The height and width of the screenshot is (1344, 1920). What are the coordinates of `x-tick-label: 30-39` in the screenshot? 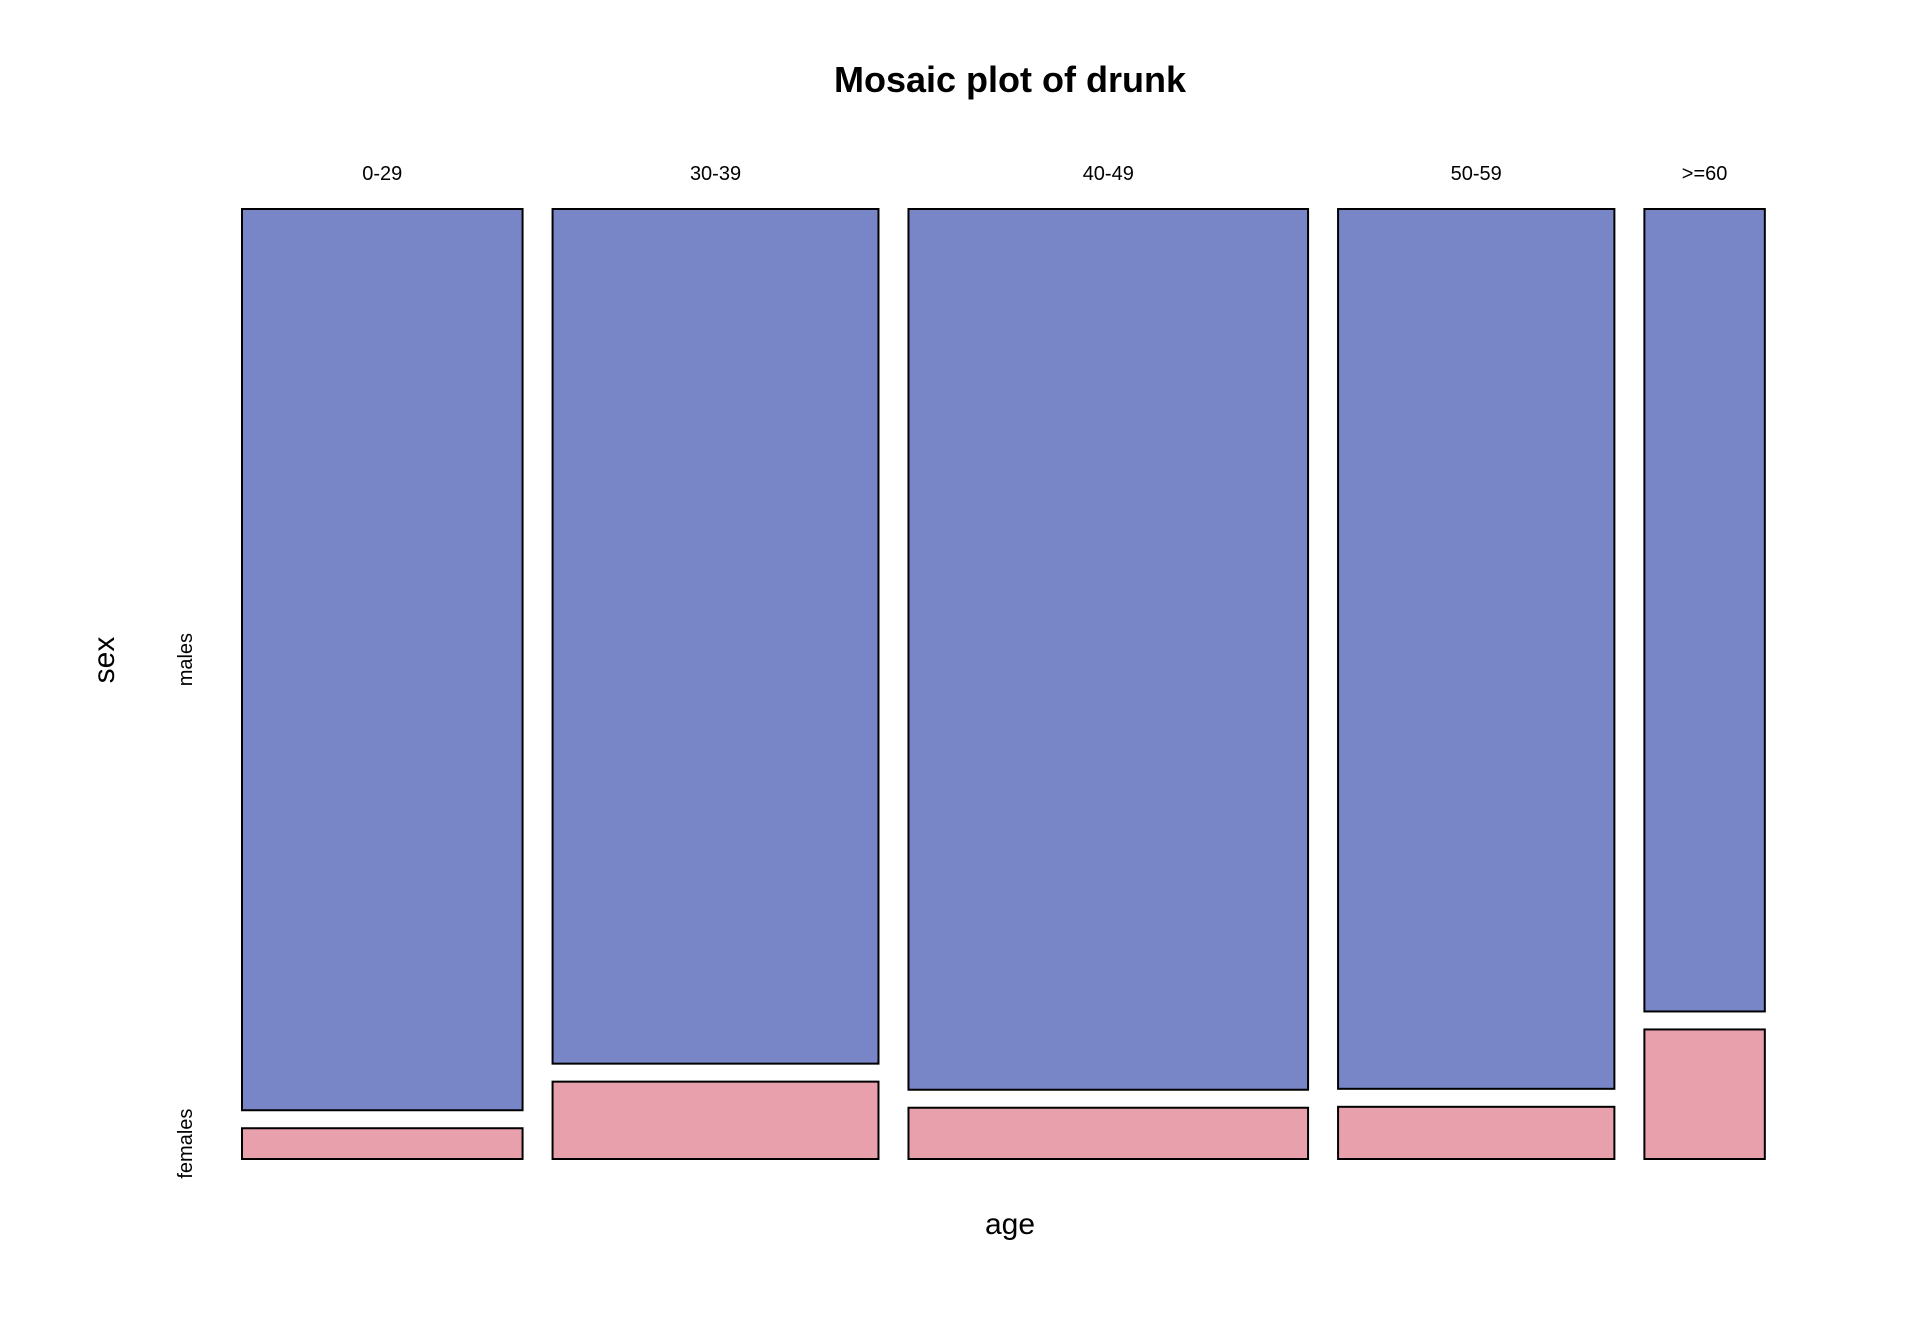 It's located at (715, 174).